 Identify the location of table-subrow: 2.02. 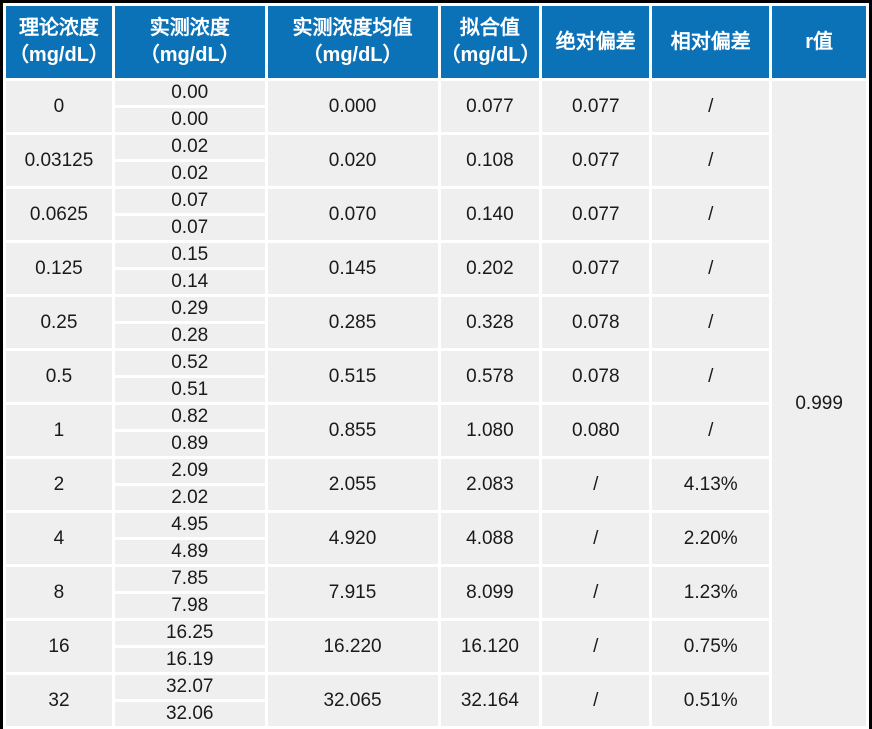
(436, 498).